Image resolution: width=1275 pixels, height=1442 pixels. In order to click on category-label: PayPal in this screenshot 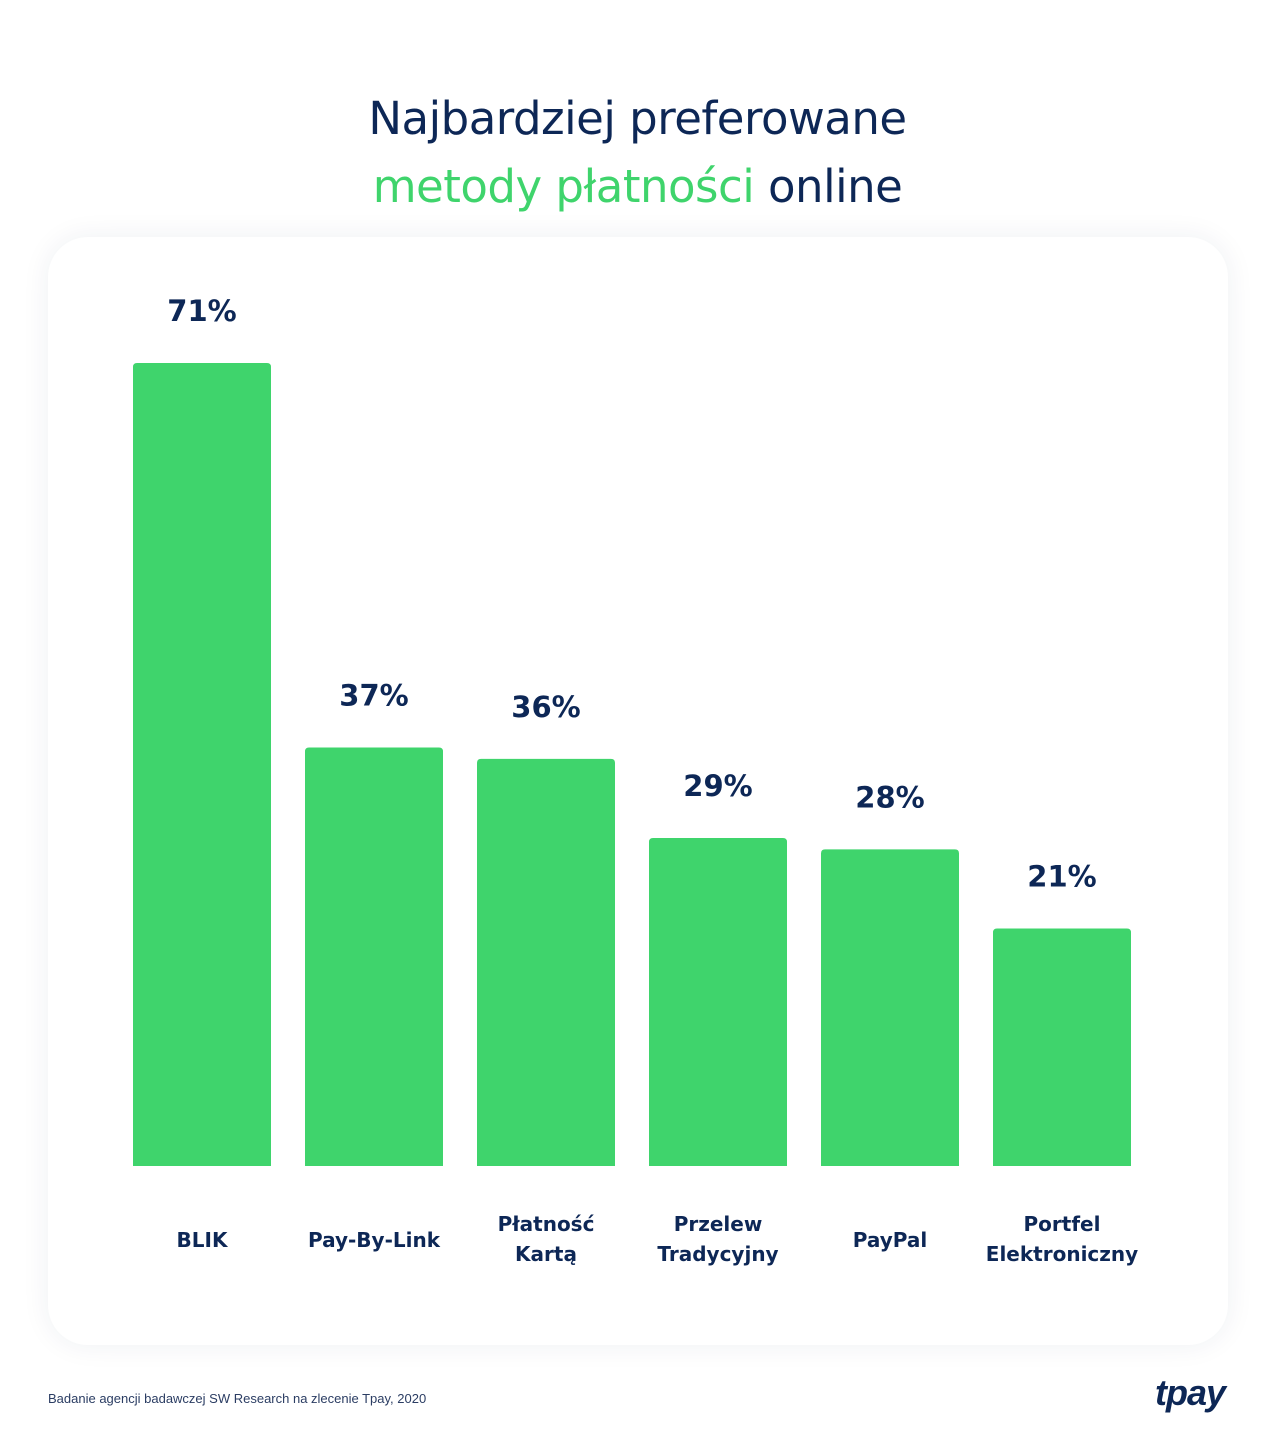, I will do `click(890, 1240)`.